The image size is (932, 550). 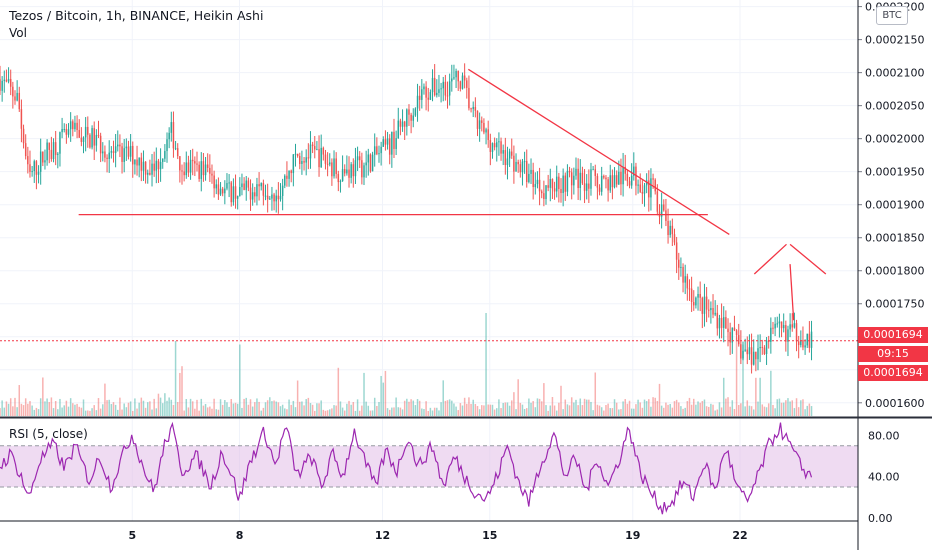 I want to click on price-tick-label: 0.0001900, so click(x=895, y=205).